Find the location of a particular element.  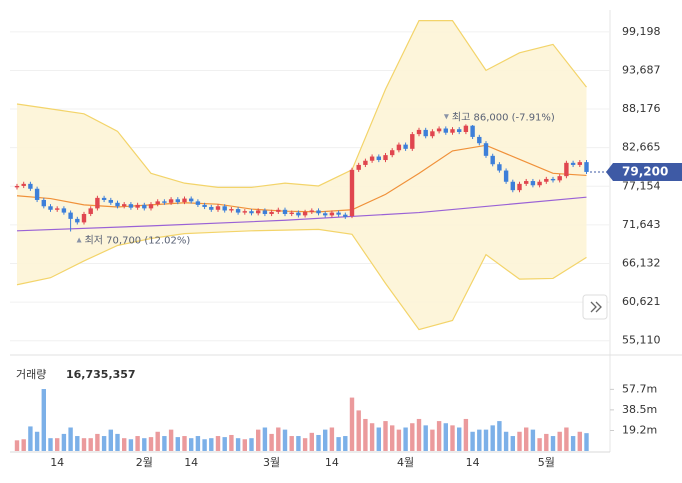

volume-total: 16,735,357 is located at coordinates (101, 374).